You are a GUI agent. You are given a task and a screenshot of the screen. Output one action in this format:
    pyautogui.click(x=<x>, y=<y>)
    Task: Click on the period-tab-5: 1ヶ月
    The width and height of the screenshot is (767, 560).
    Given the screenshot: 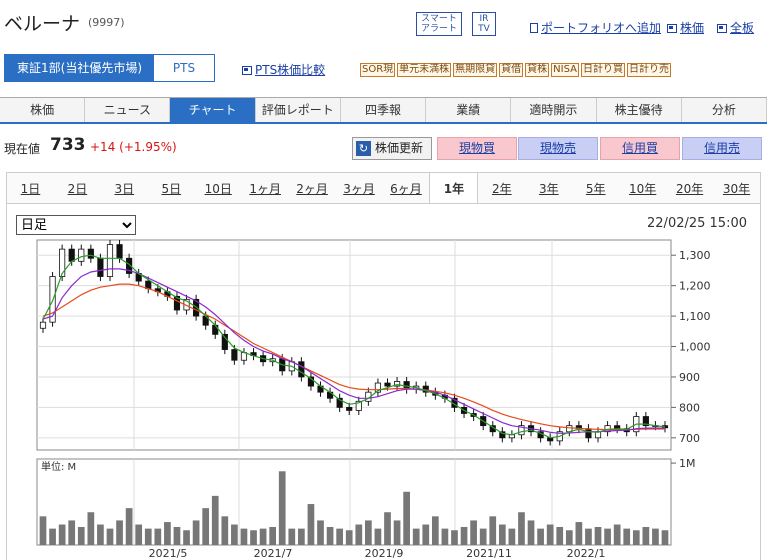 What is the action you would take?
    pyautogui.click(x=265, y=189)
    